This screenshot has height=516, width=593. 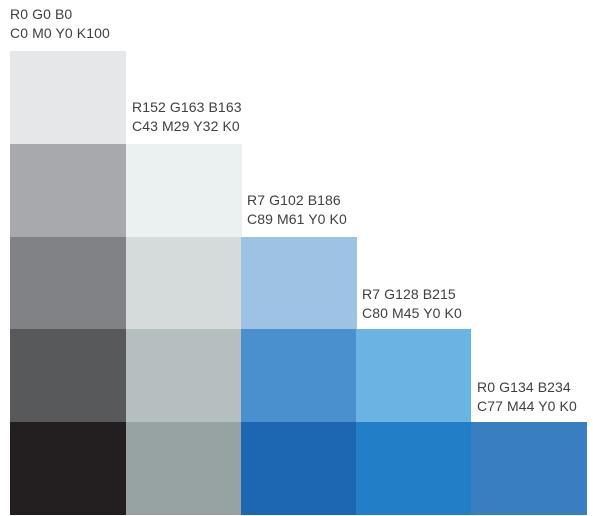 What do you see at coordinates (60, 24) in the screenshot?
I see `color-label: R0 G0 B0 C0 M0 Y0 K100` at bounding box center [60, 24].